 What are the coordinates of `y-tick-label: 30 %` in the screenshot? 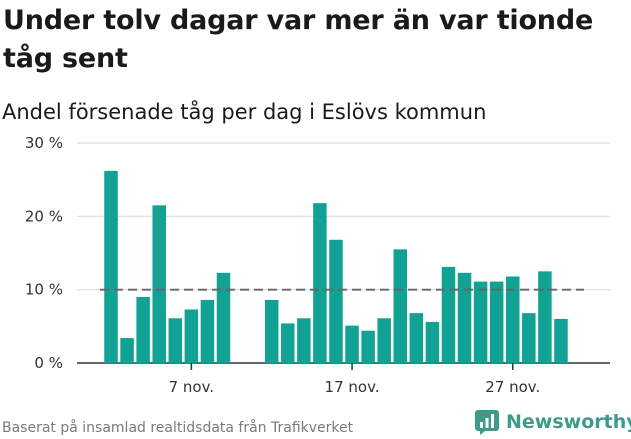 It's located at (44, 143).